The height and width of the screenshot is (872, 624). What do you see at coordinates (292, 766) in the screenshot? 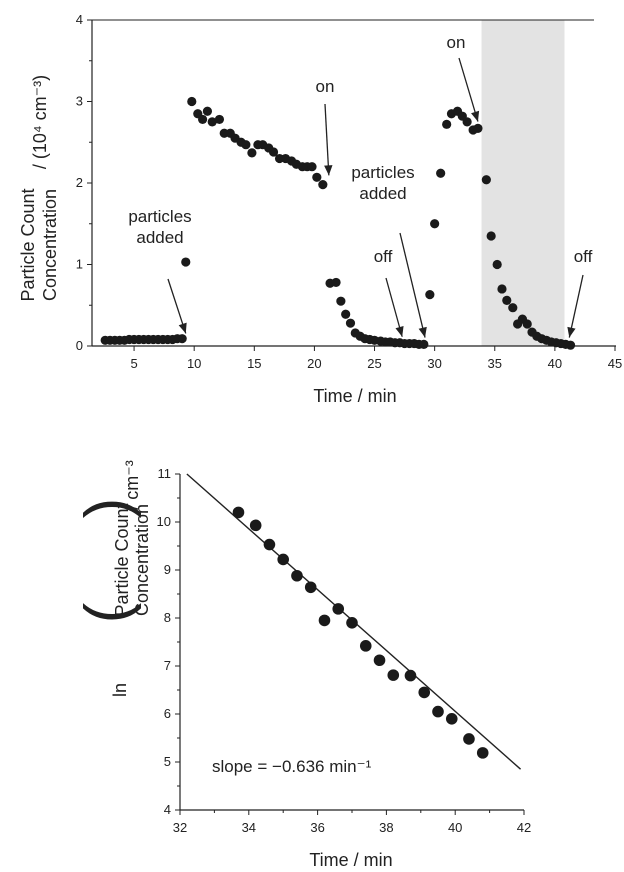
I see `slope-annotation: slope = −0.636 min⁻¹` at bounding box center [292, 766].